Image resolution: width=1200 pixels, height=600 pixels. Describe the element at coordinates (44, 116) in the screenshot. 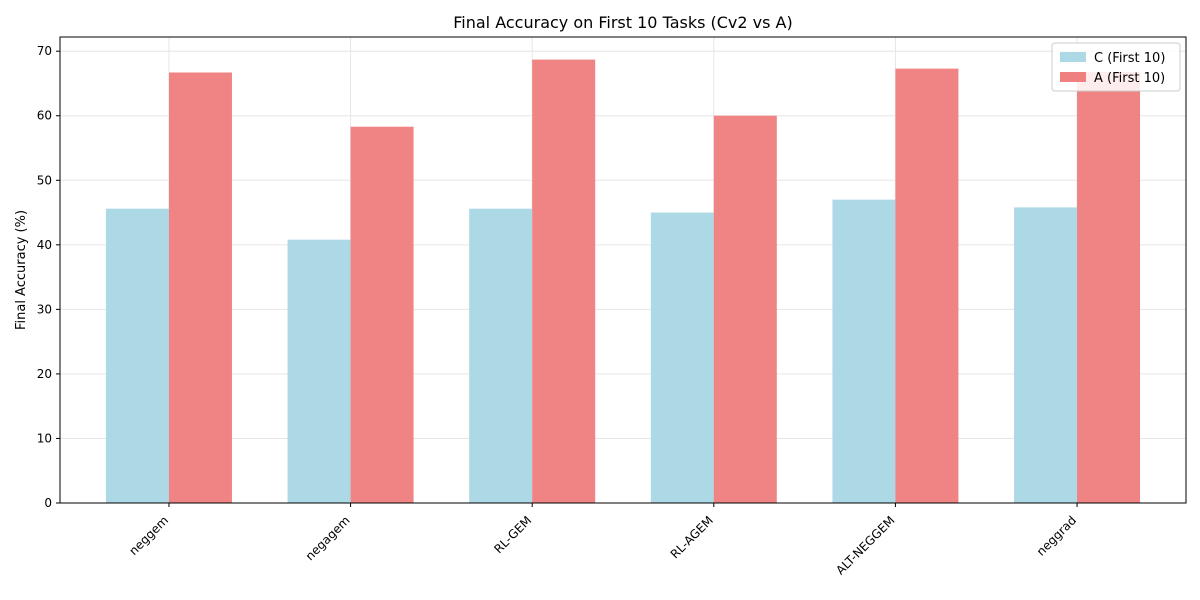

I see `y-tick-label: 60` at that location.